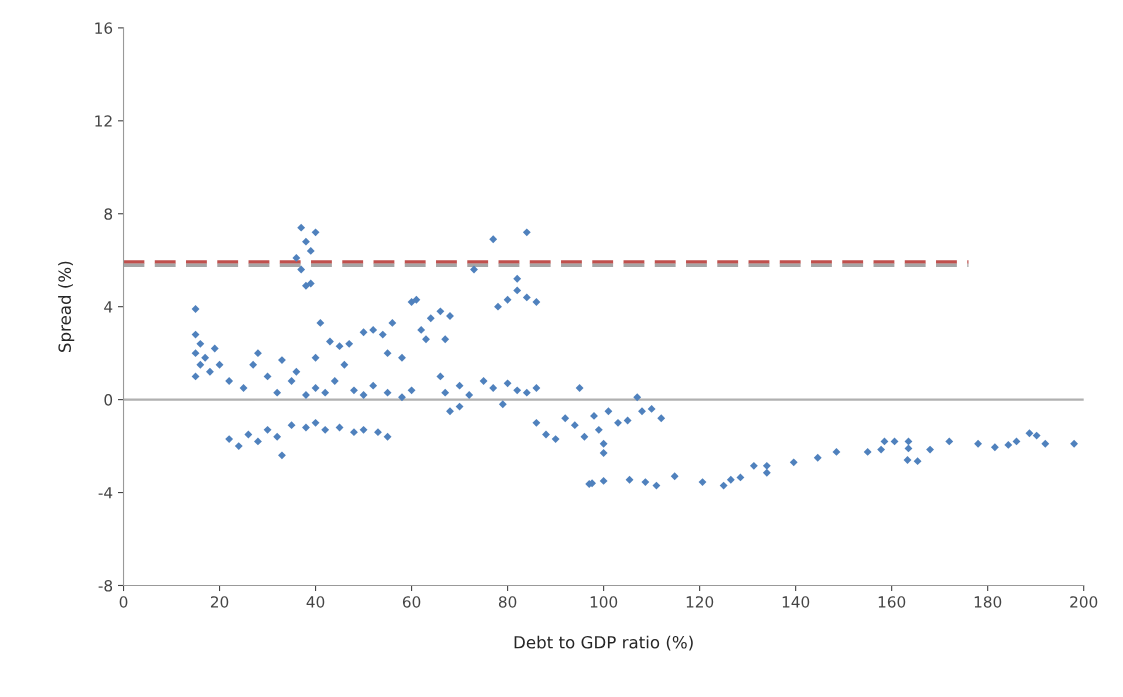 The image size is (1123, 697). What do you see at coordinates (66, 306) in the screenshot?
I see `y-axis-title: Spread (%)` at bounding box center [66, 306].